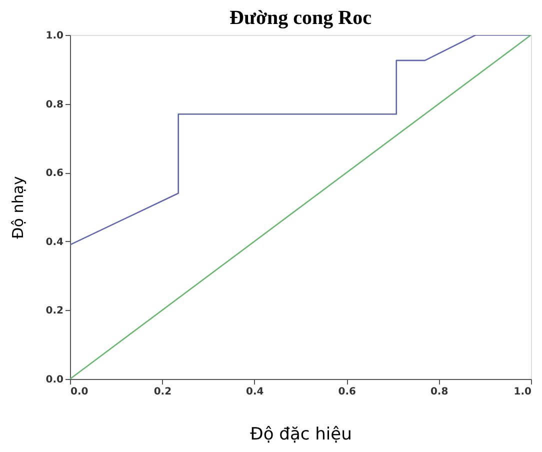 This screenshot has height=452, width=542. Describe the element at coordinates (79, 392) in the screenshot. I see `x-tick-label: 0.0` at that location.